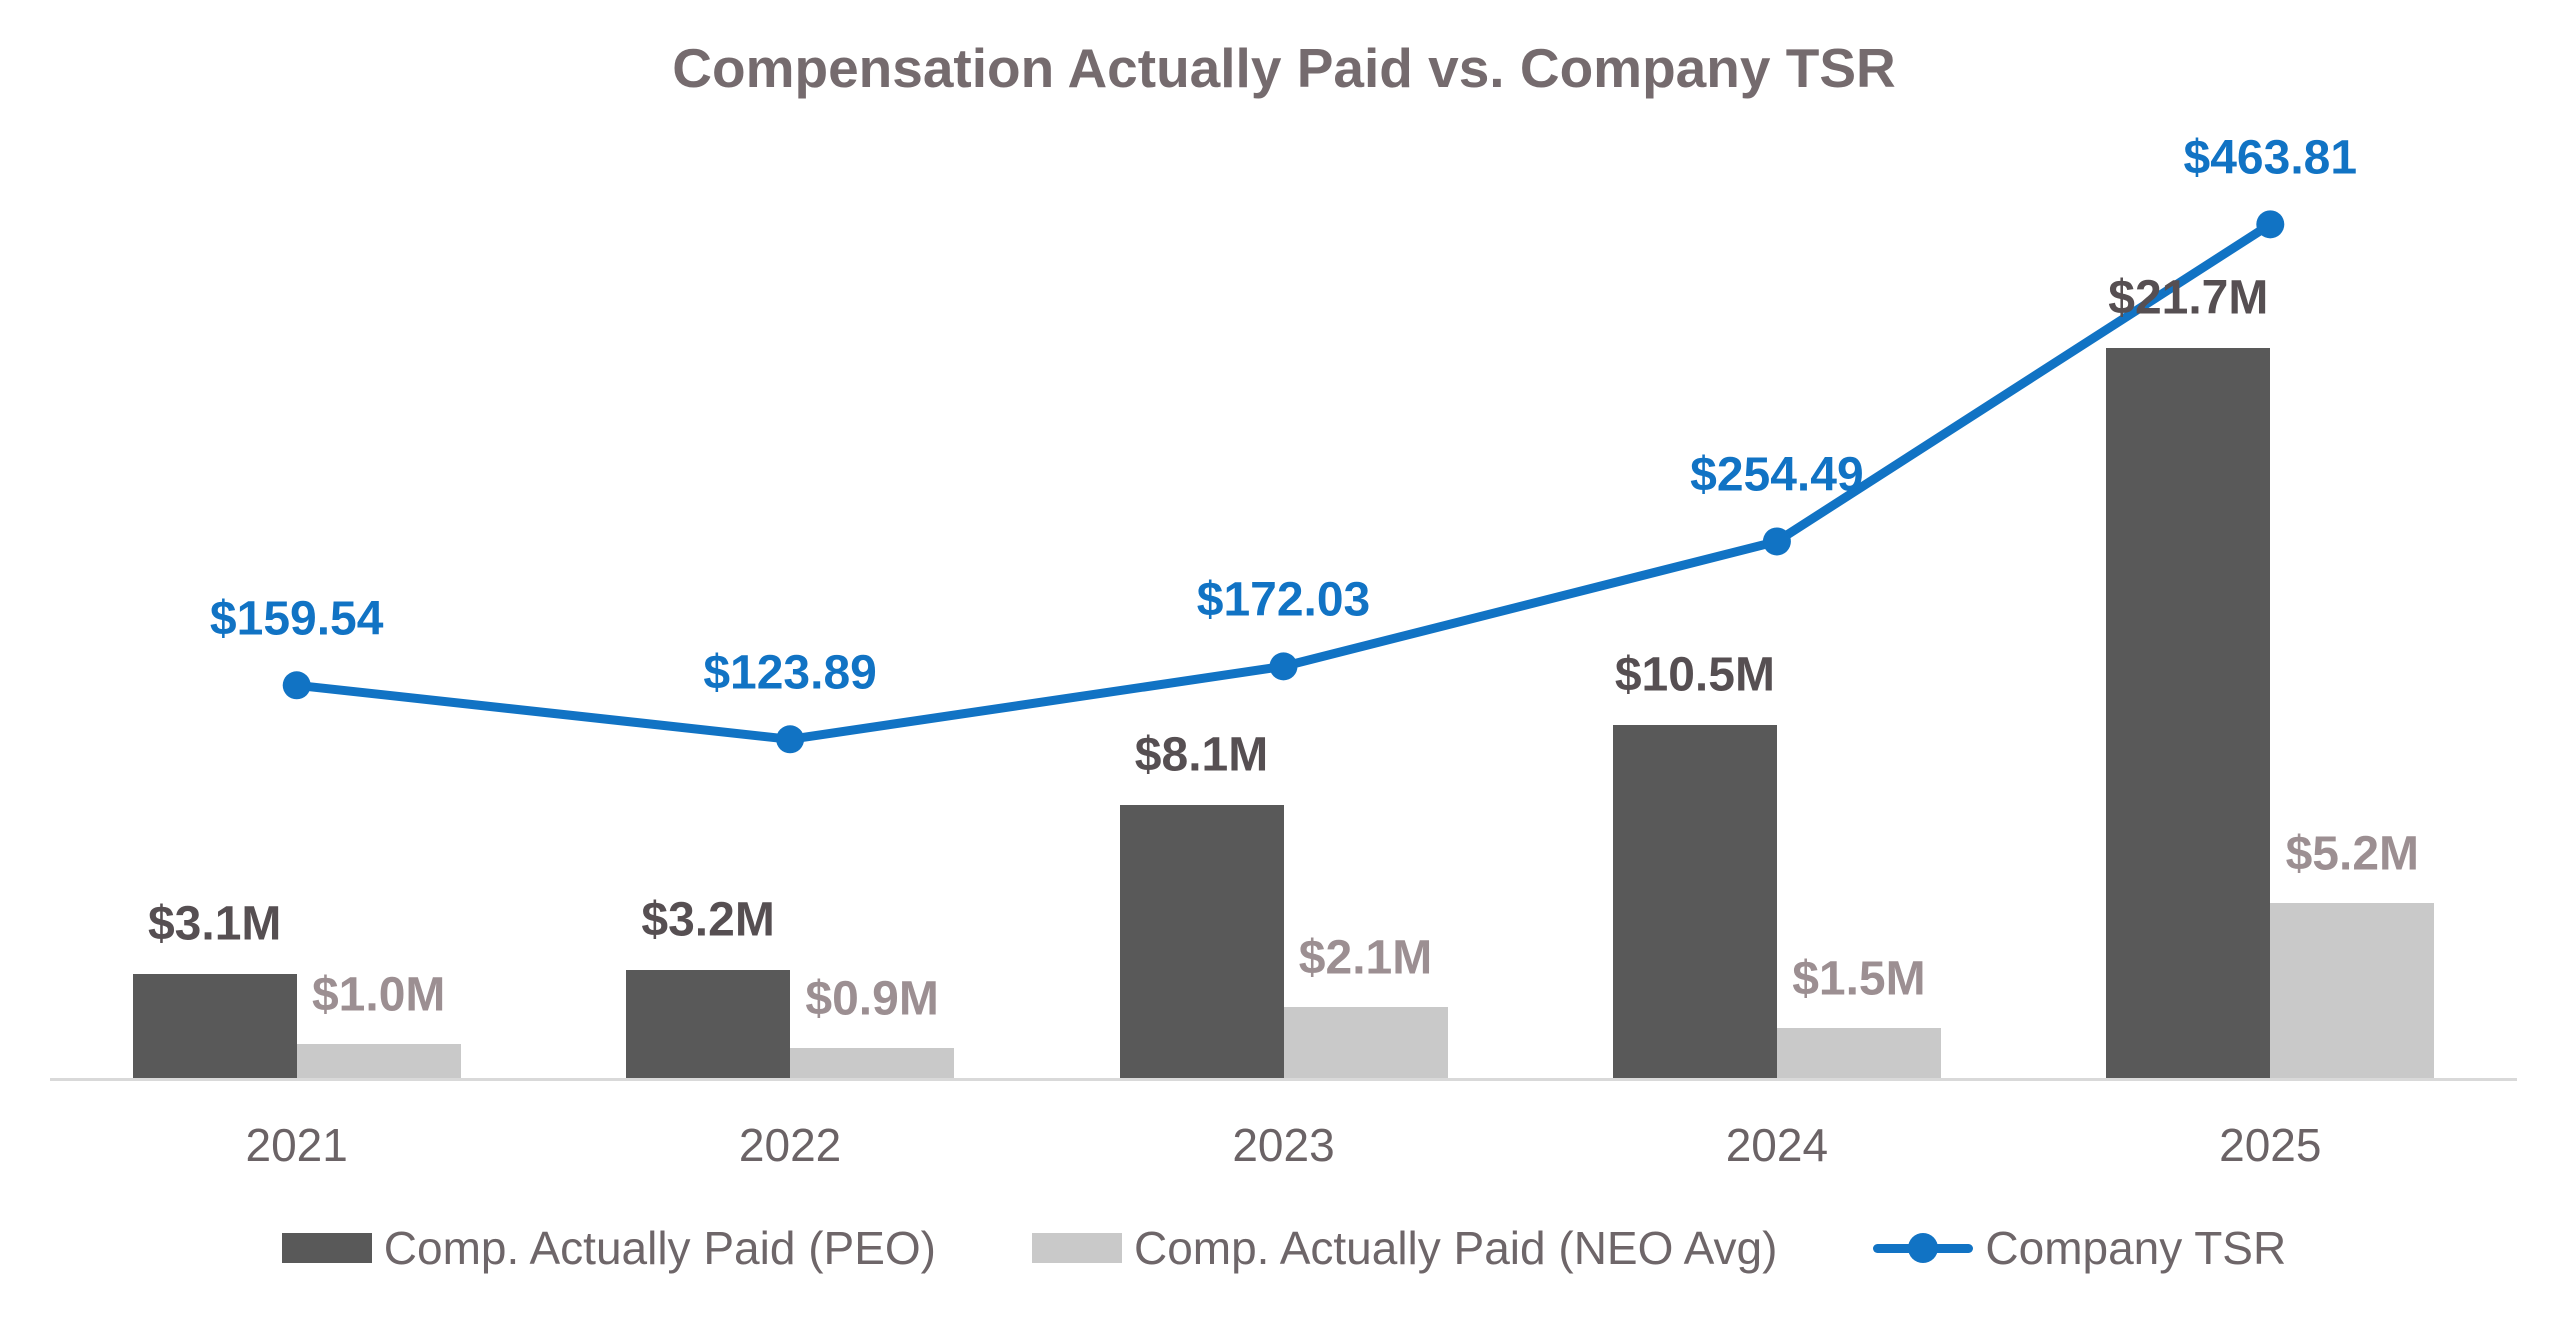 Image resolution: width=2568 pixels, height=1319 pixels. I want to click on peo-swatch-icon, so click(326, 1248).